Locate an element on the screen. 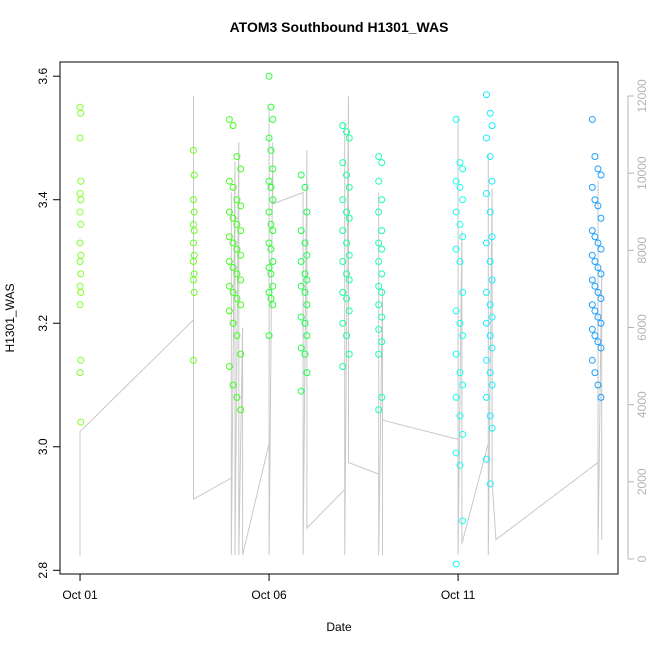 Image resolution: width=650 pixels, height=650 pixels. y-tick-label: 2.8 is located at coordinates (43, 570).